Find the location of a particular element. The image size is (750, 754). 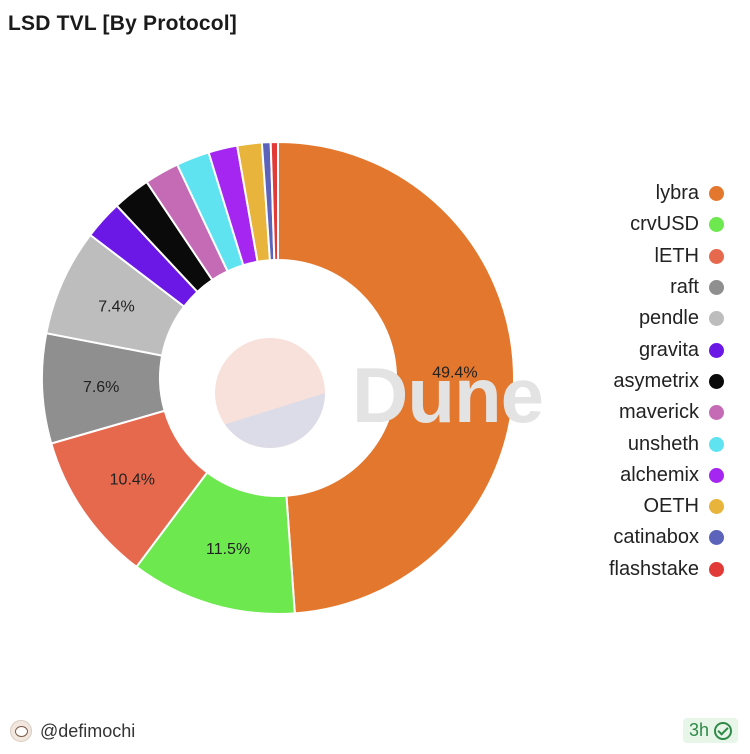

slice-flashstake is located at coordinates (274, 201).